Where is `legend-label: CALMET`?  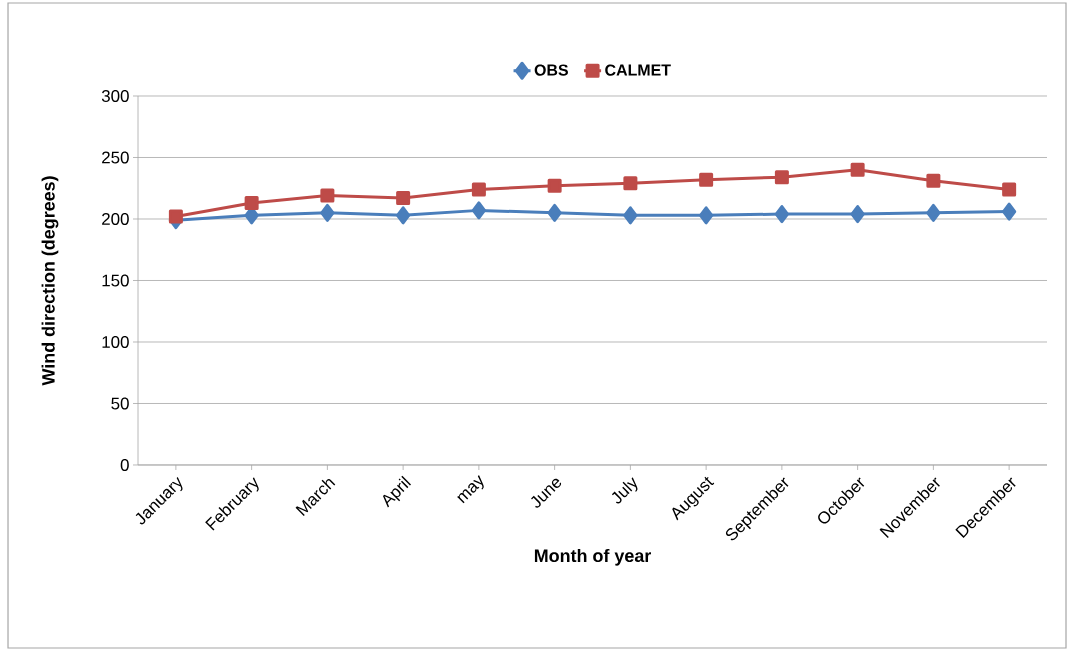 legend-label: CALMET is located at coordinates (638, 70).